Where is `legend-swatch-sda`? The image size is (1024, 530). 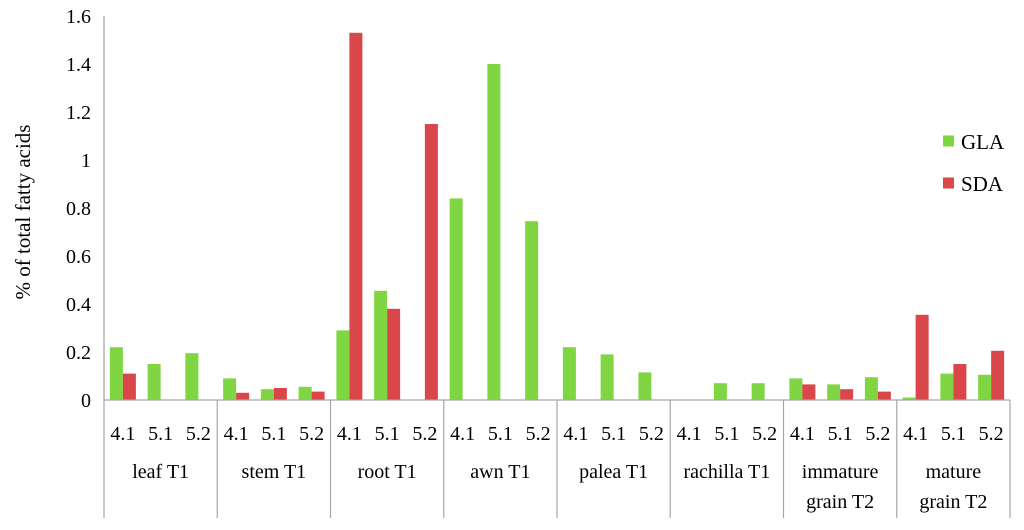 legend-swatch-sda is located at coordinates (948, 183).